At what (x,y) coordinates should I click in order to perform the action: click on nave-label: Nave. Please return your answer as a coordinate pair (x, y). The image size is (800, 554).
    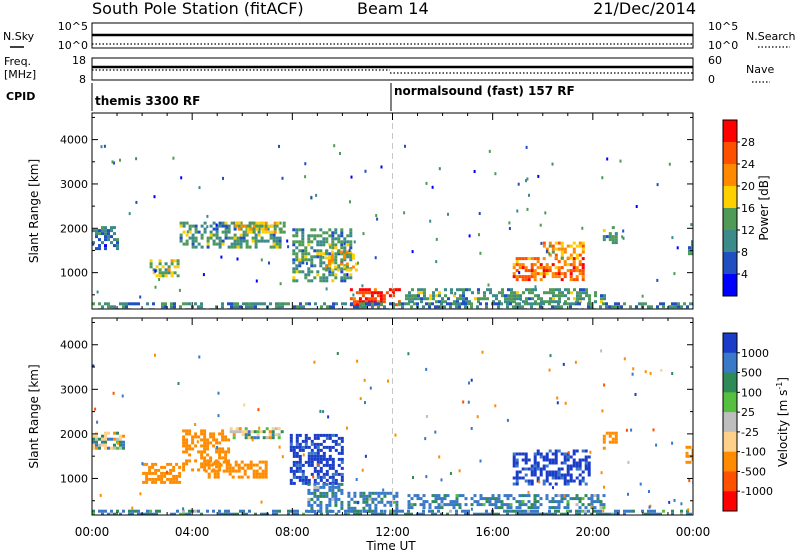
    Looking at the image, I should click on (760, 69).